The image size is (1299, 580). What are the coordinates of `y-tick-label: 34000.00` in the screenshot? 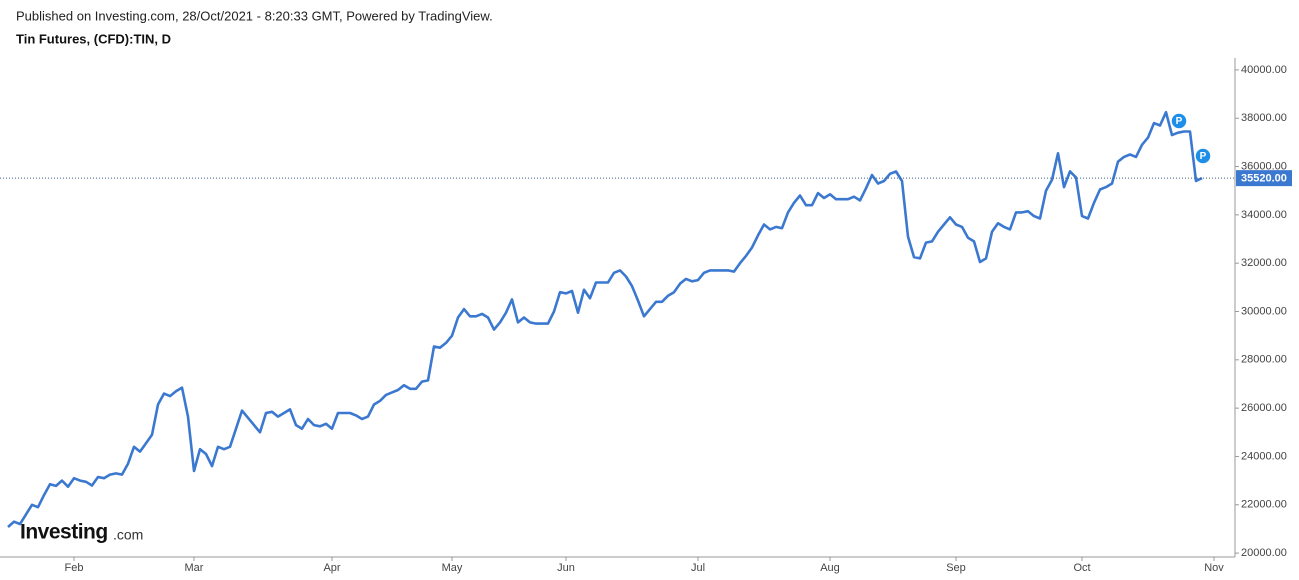 It's located at (1264, 215).